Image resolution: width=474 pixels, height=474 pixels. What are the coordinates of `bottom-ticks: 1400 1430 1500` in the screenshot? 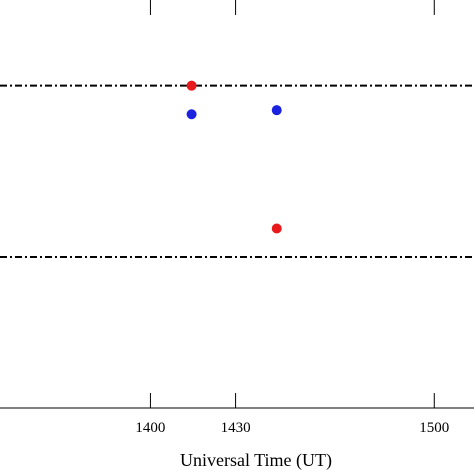 It's located at (292, 414).